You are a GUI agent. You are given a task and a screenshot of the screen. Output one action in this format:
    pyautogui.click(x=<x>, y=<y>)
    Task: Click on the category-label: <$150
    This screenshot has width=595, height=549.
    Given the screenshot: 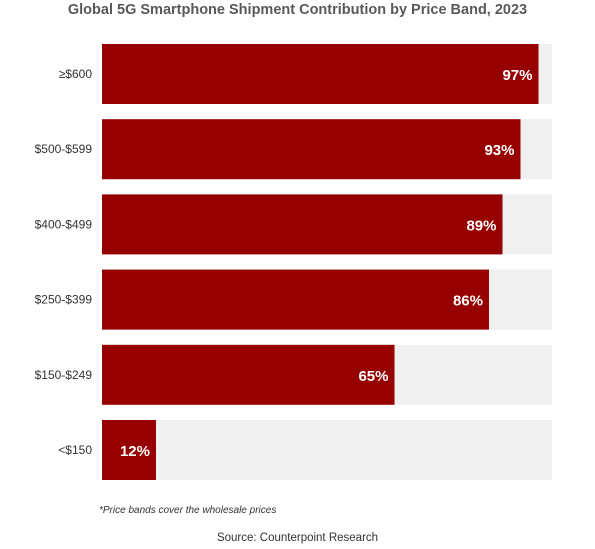 What is the action you would take?
    pyautogui.click(x=75, y=450)
    